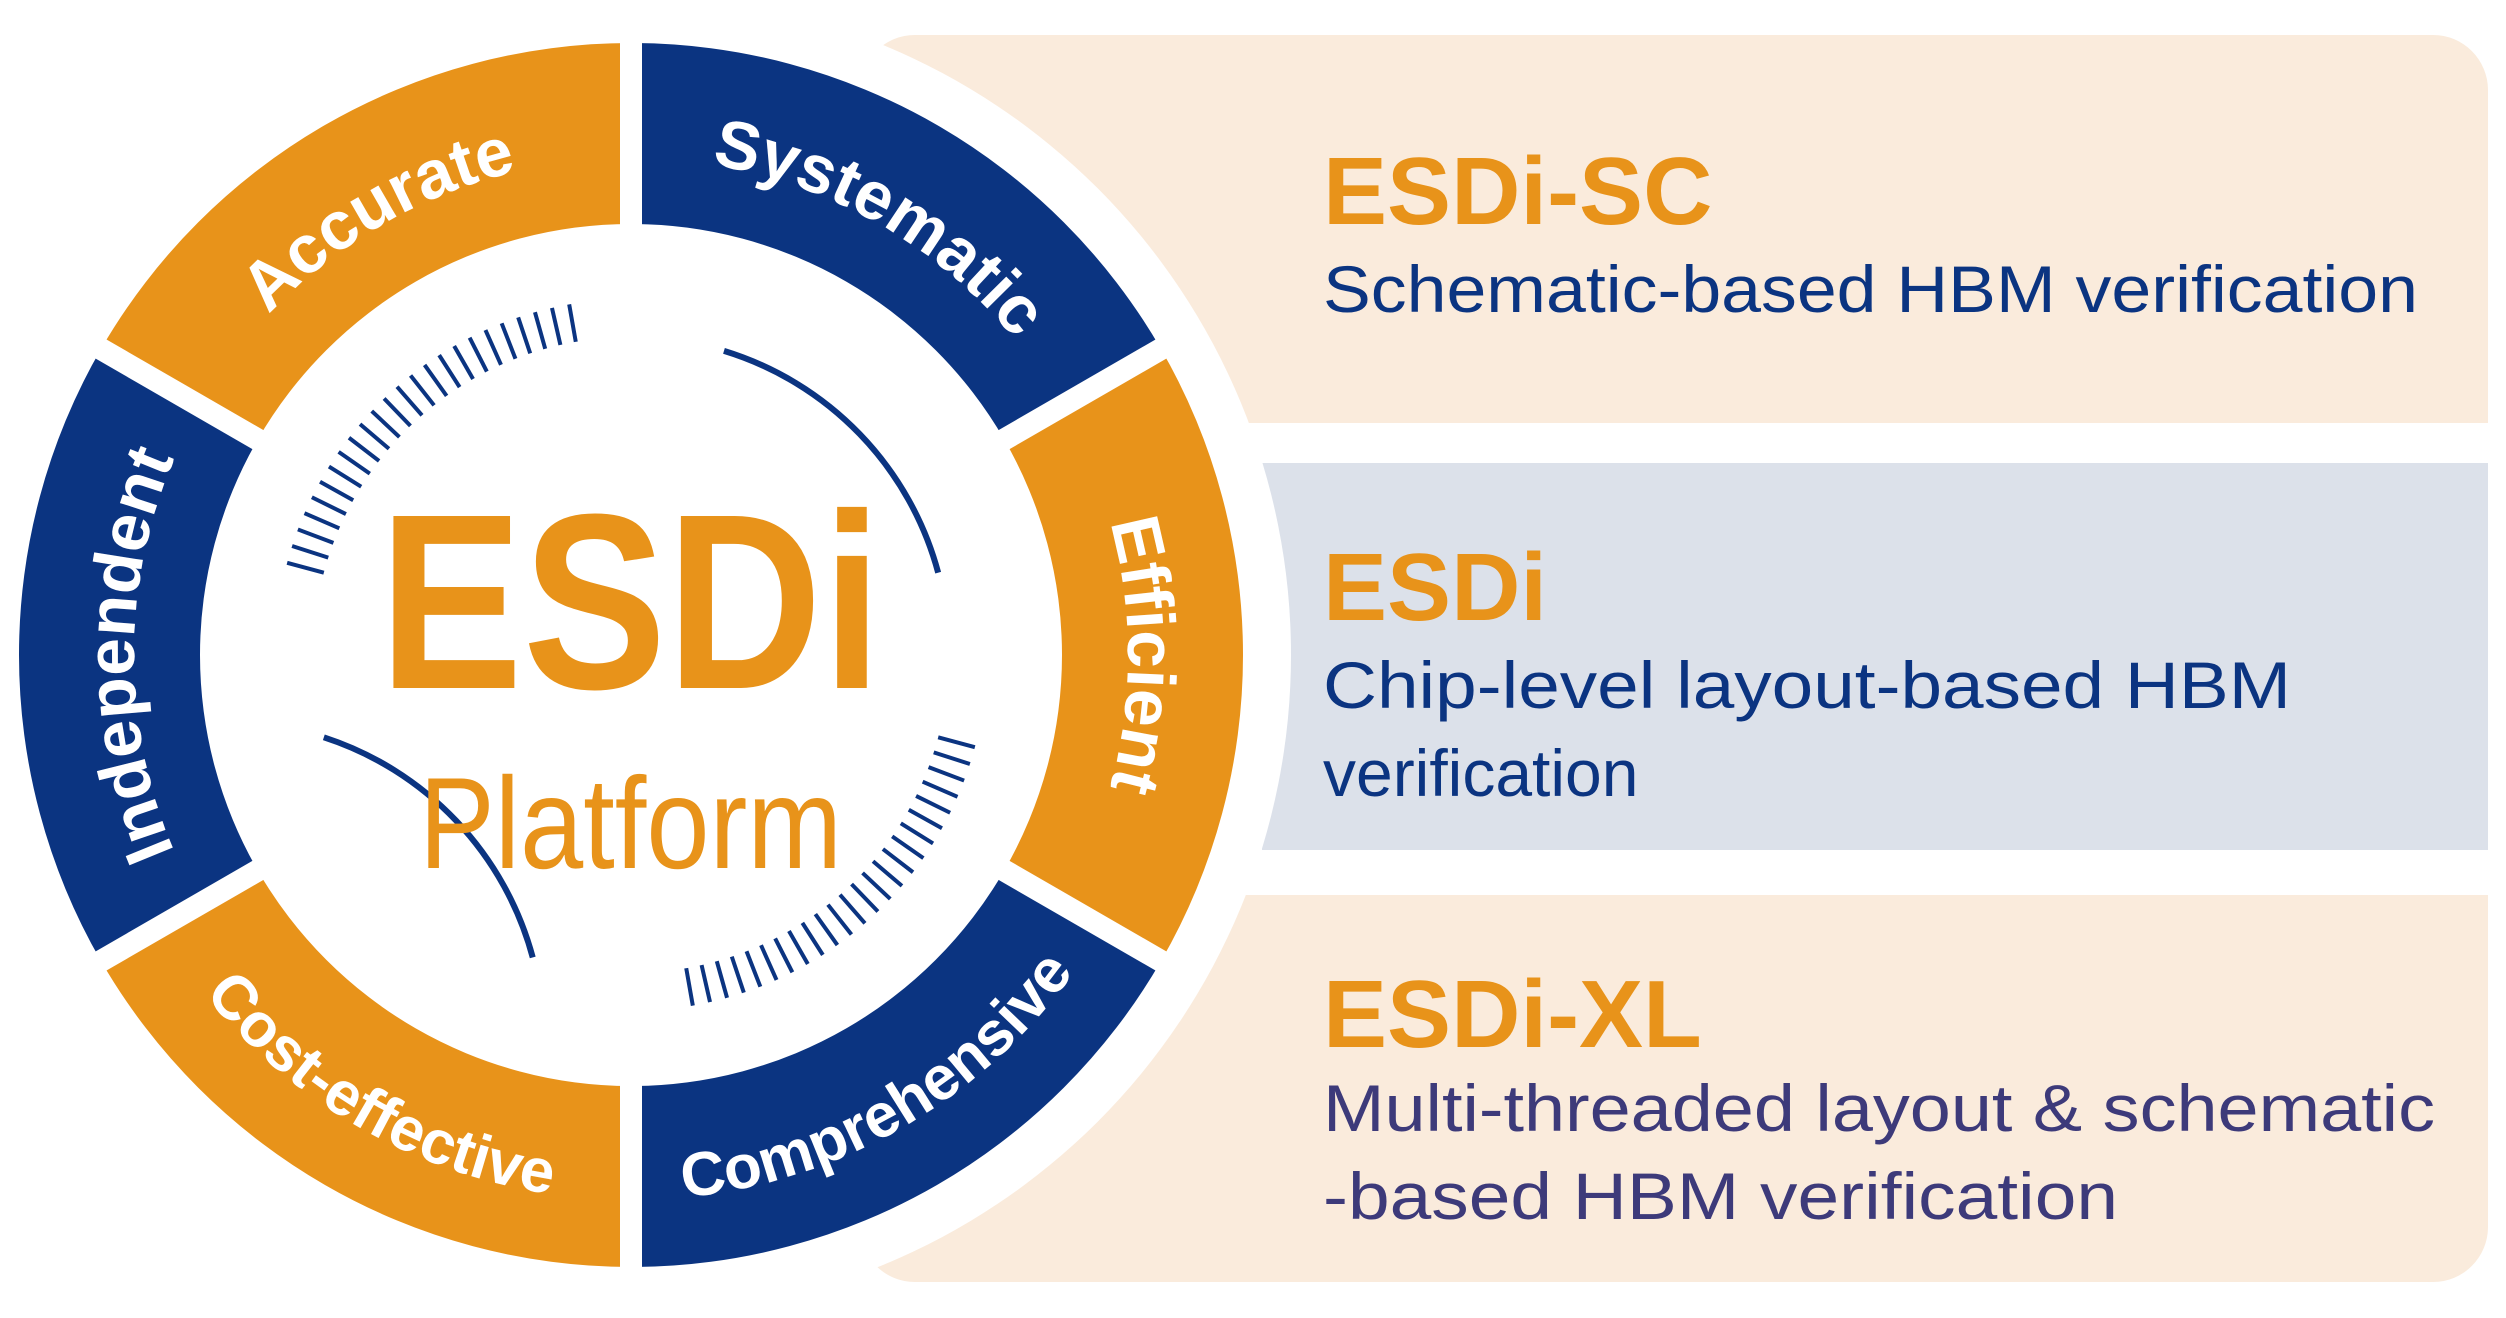  What do you see at coordinates (630, 823) in the screenshot?
I see `center-subtitle: Platform` at bounding box center [630, 823].